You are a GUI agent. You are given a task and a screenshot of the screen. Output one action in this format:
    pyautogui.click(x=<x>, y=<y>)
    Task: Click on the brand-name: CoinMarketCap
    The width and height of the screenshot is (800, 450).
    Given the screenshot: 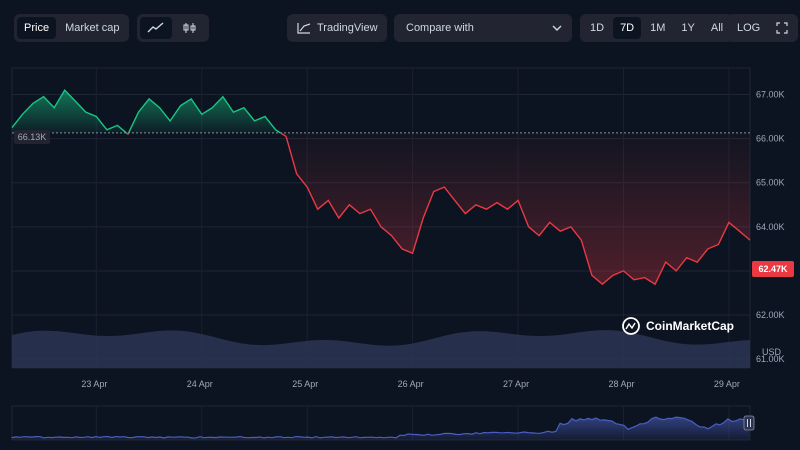 What is the action you would take?
    pyautogui.click(x=690, y=326)
    